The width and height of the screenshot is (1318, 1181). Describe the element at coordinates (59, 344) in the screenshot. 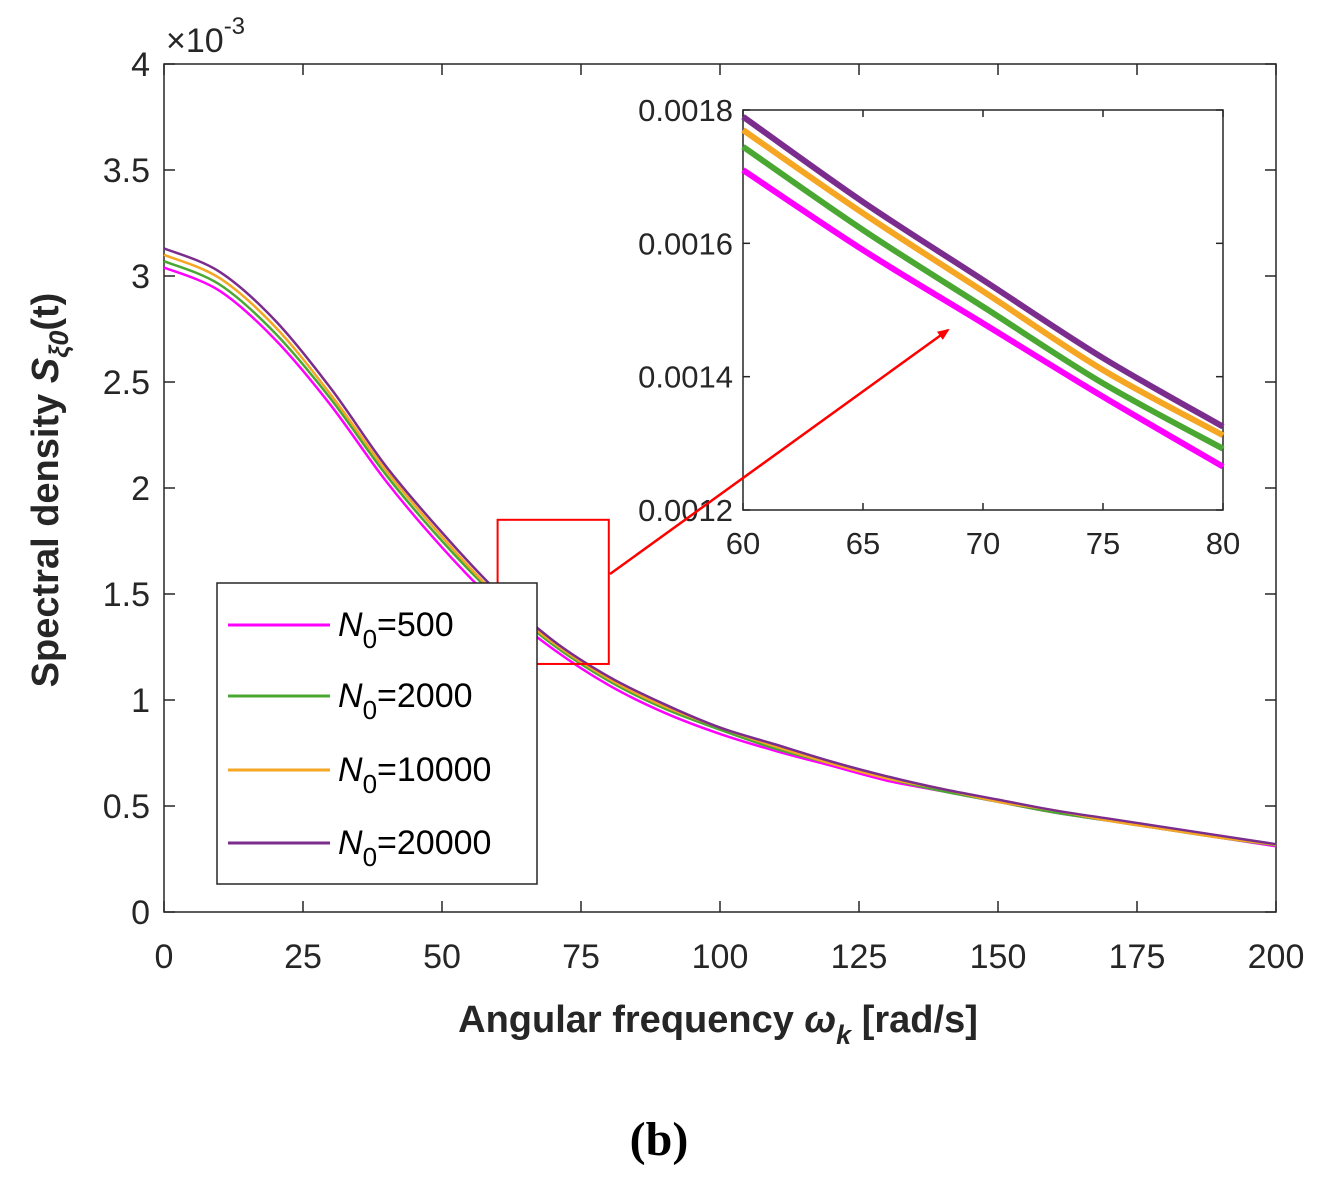

I see `y-axis-label-sub: ξ0` at that location.